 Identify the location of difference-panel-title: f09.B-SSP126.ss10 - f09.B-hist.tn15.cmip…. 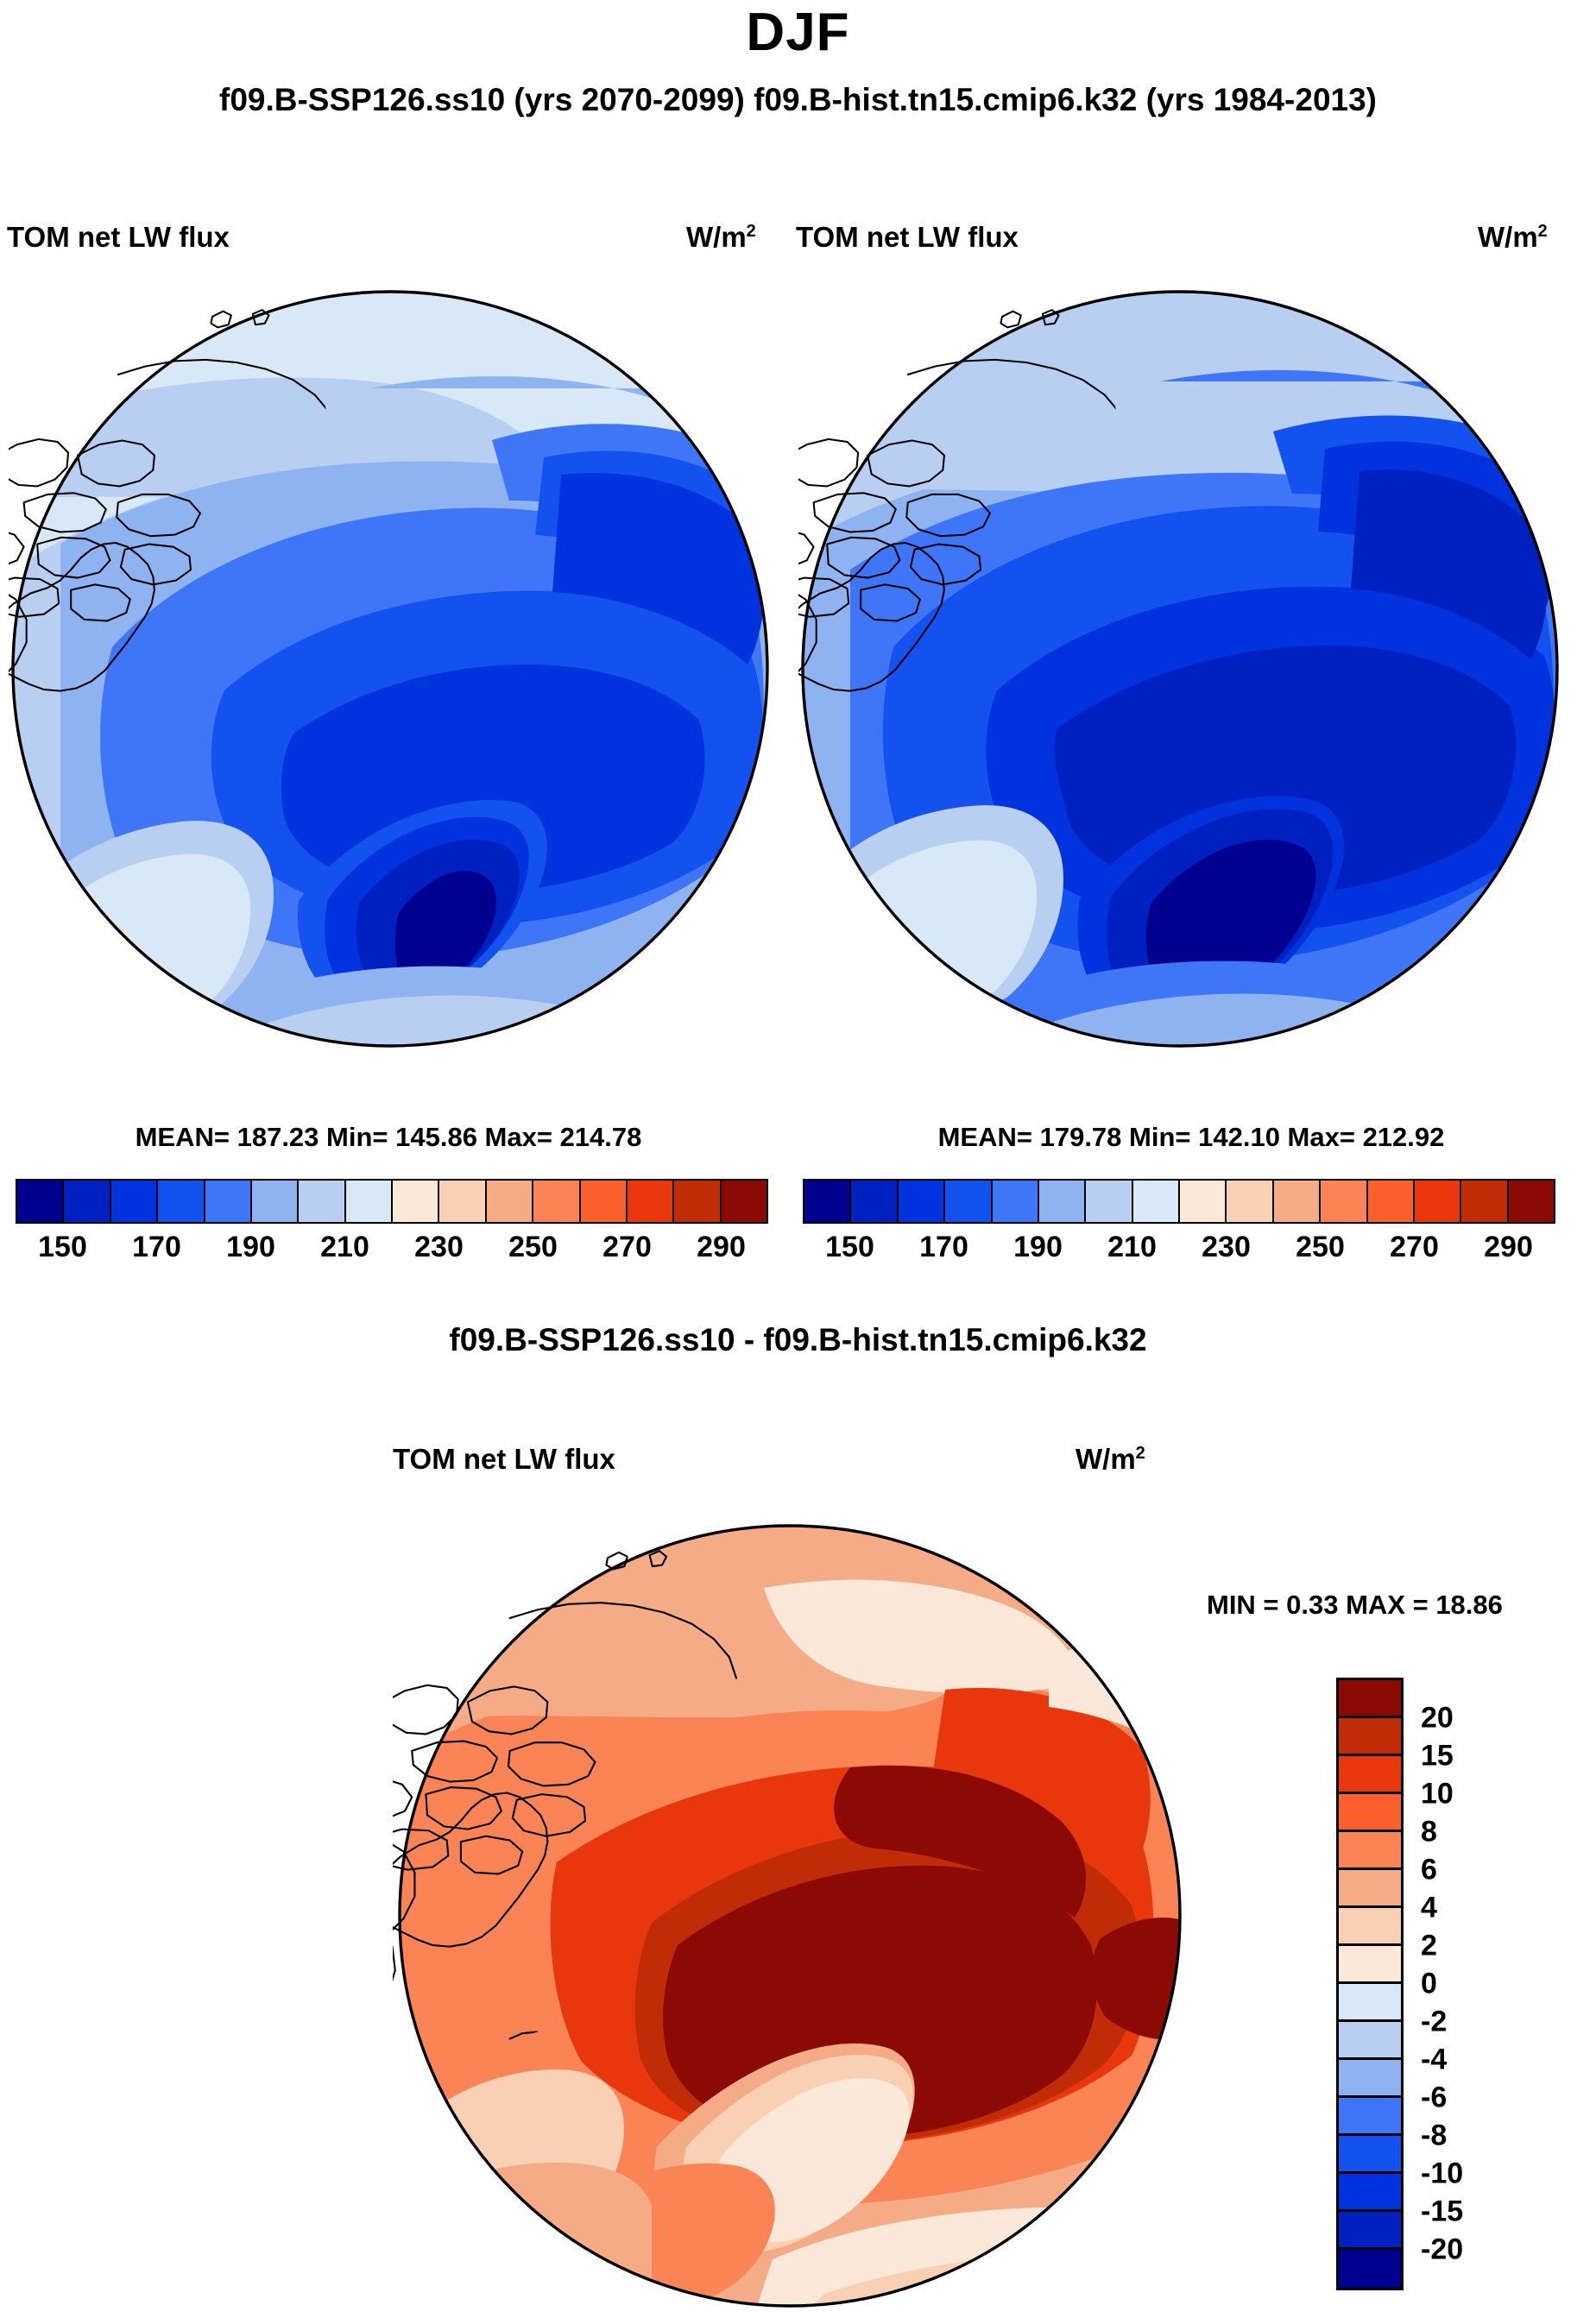
(798, 1339).